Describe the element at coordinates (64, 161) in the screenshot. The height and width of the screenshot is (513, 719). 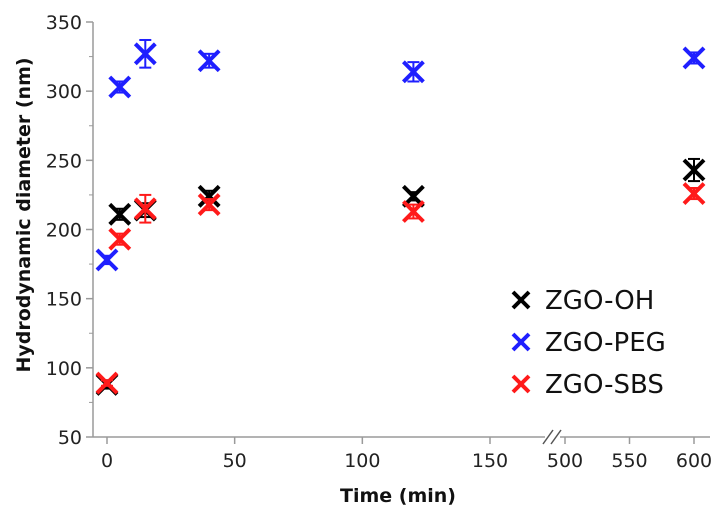
I see `y-tick-label: 250` at that location.